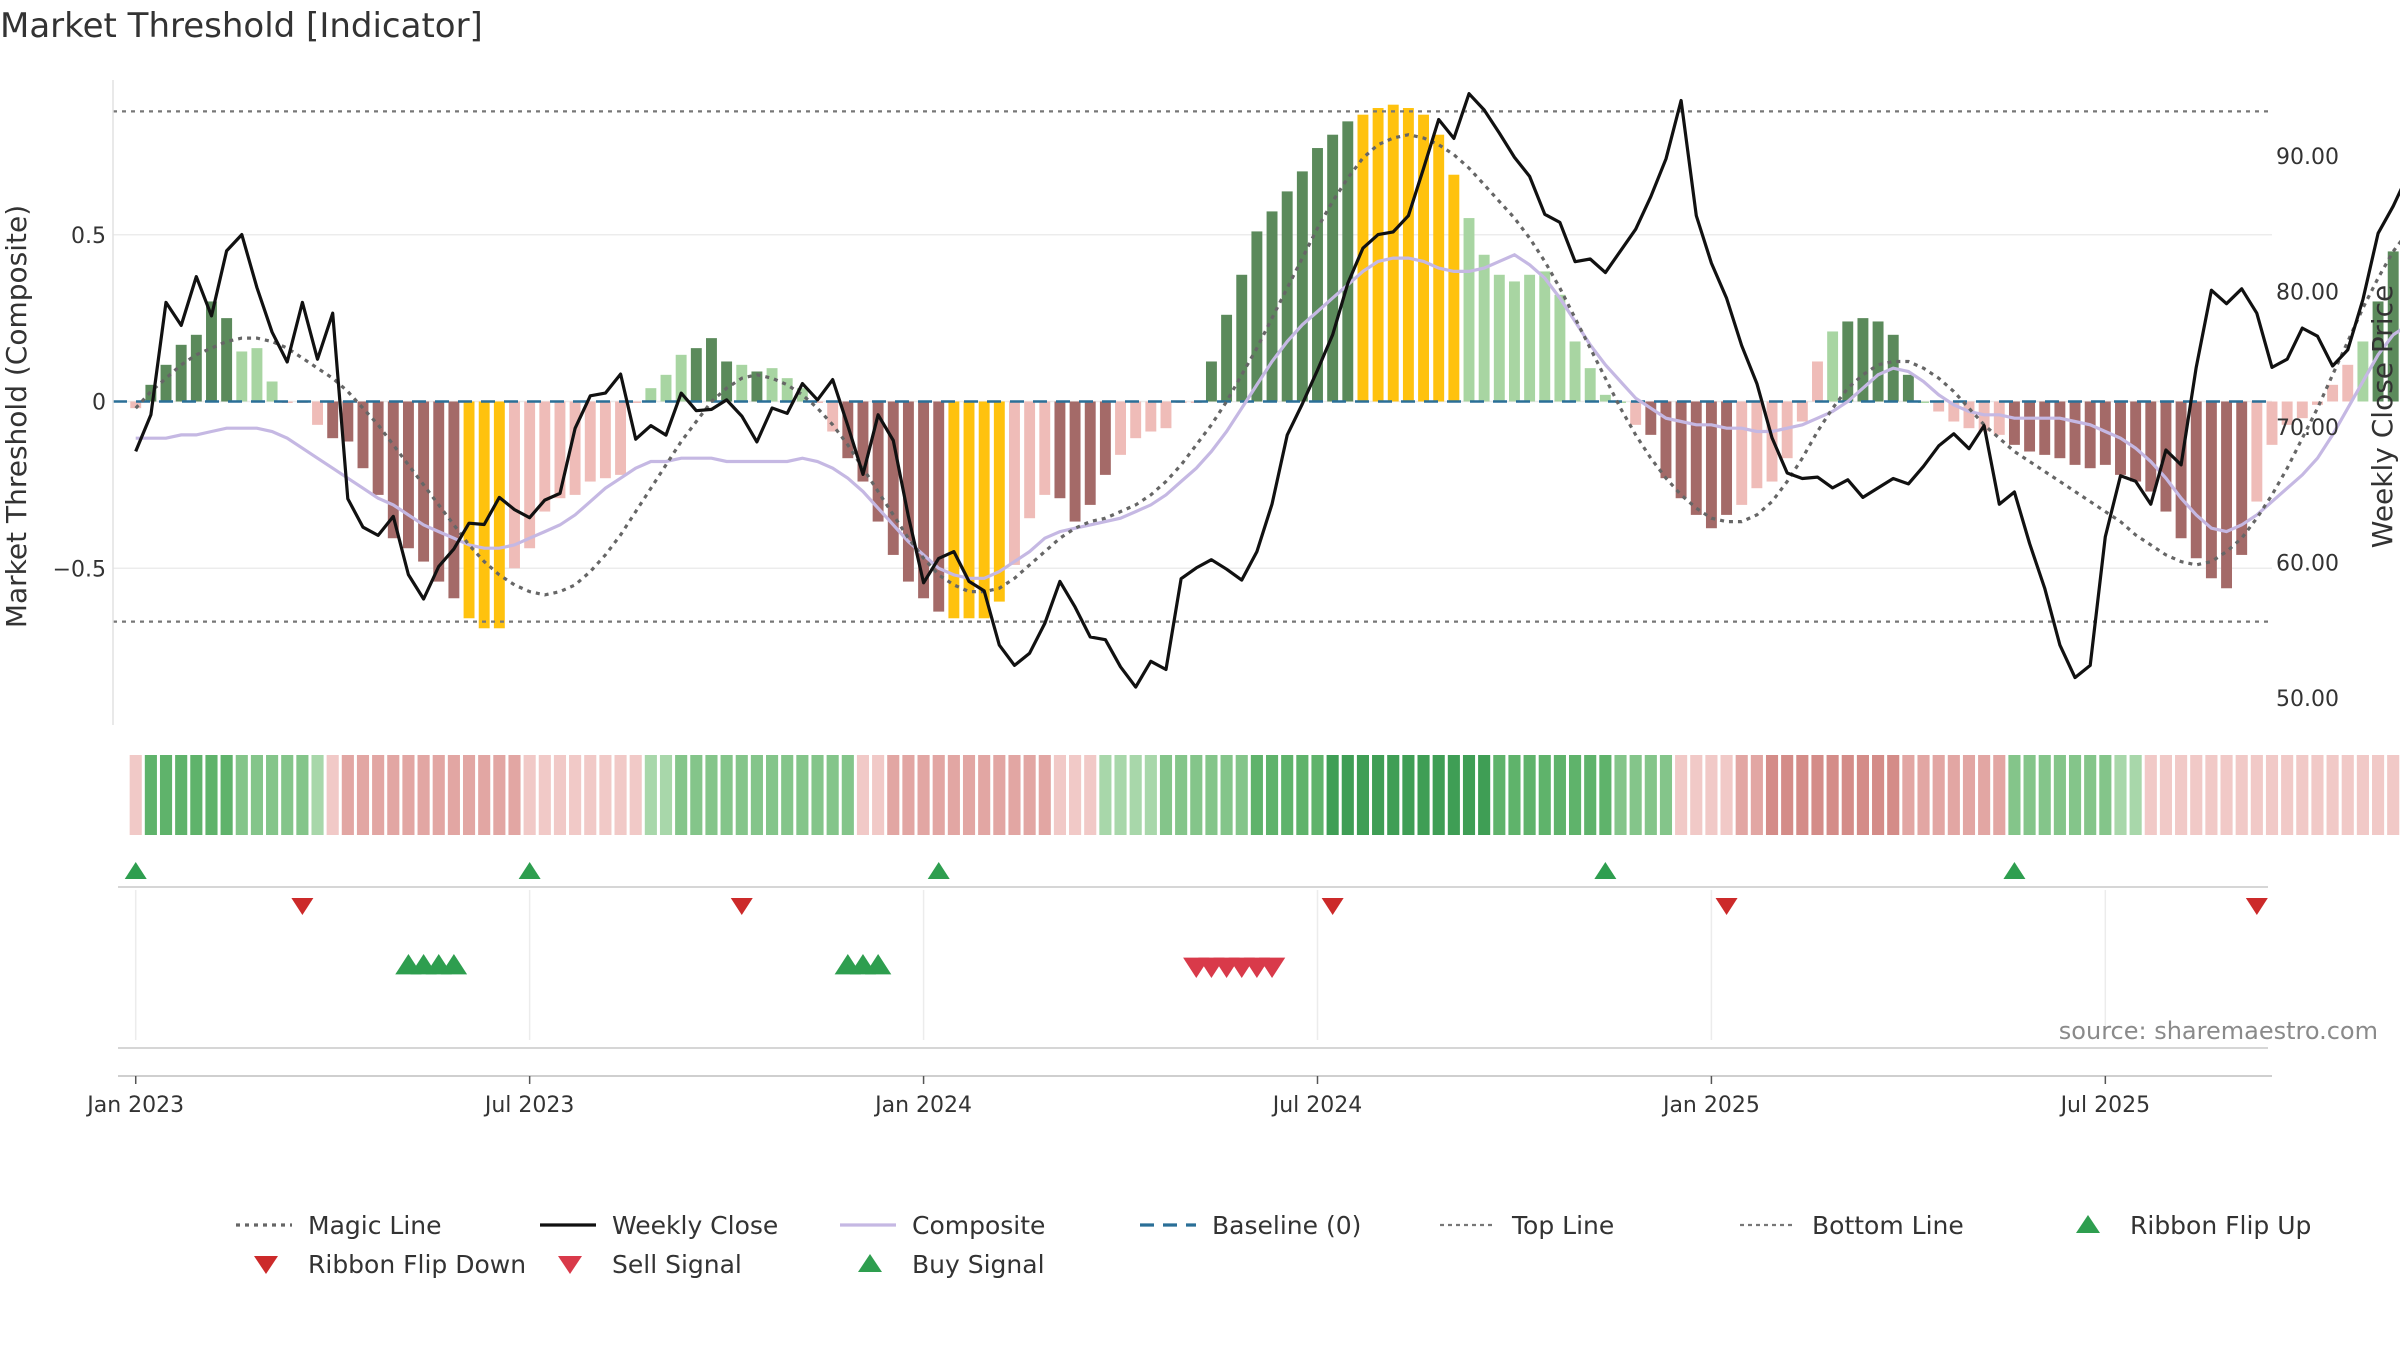  Describe the element at coordinates (878, 964) in the screenshot. I see `buy-signal-marker` at that location.